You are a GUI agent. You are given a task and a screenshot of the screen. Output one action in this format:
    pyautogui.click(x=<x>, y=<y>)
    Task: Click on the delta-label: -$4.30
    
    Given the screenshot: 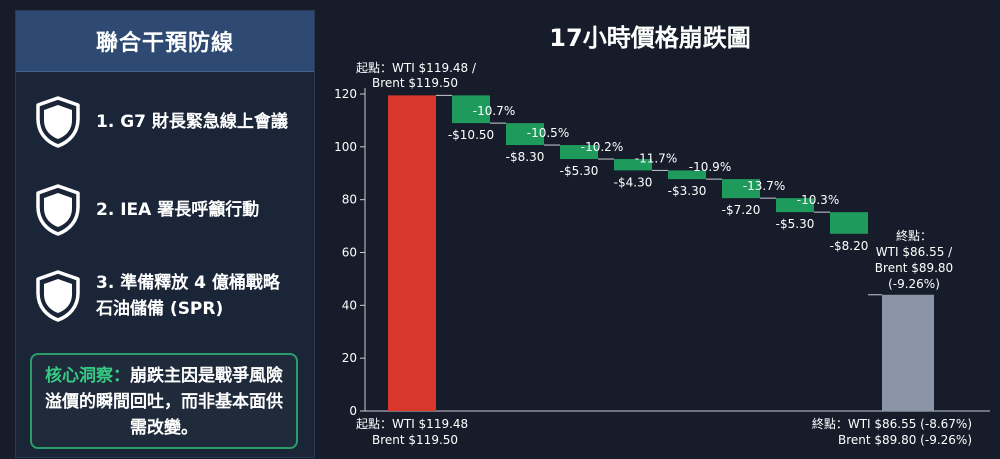 What is the action you would take?
    pyautogui.click(x=633, y=182)
    